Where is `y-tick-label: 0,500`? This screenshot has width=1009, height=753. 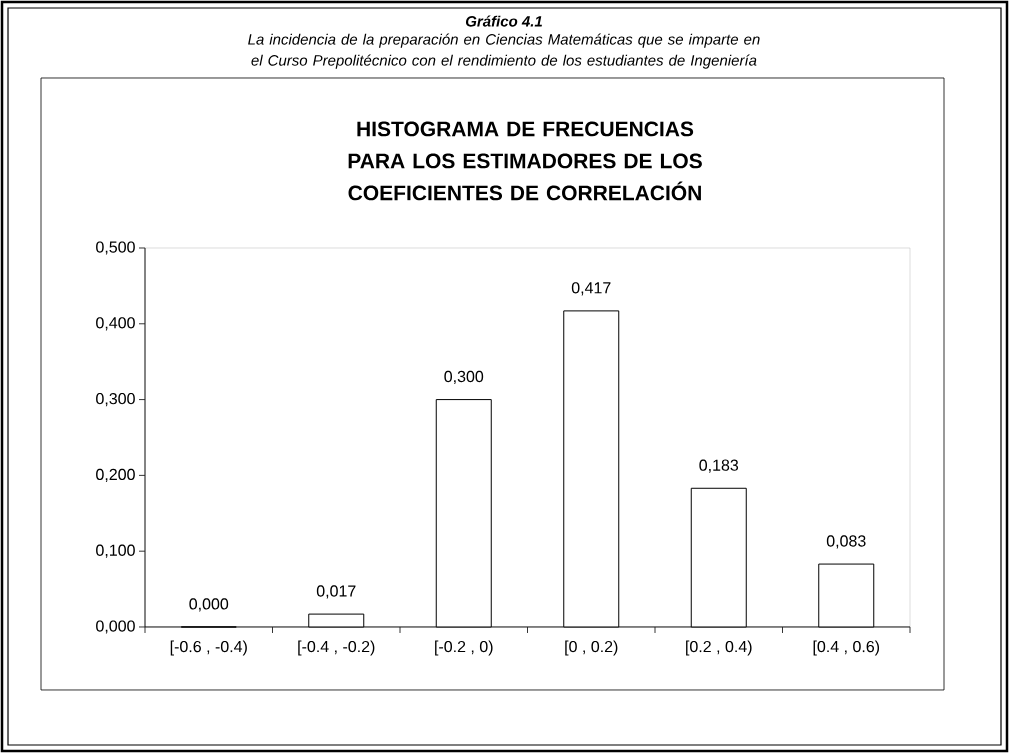
y-tick-label: 0,500 is located at coordinates (115, 248).